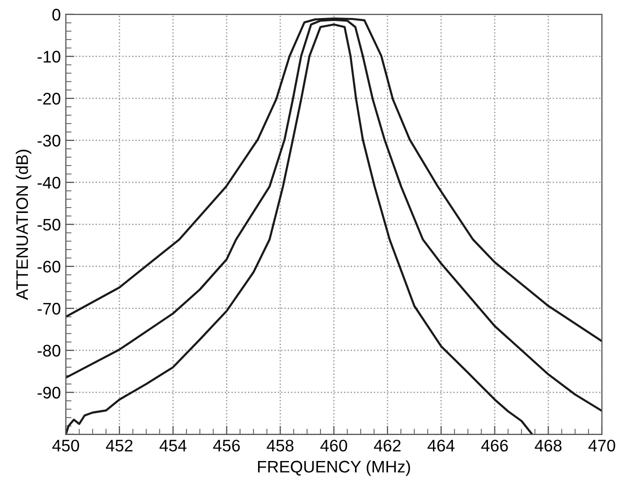 The height and width of the screenshot is (480, 627). I want to click on y-tick-label: -50, so click(49, 224).